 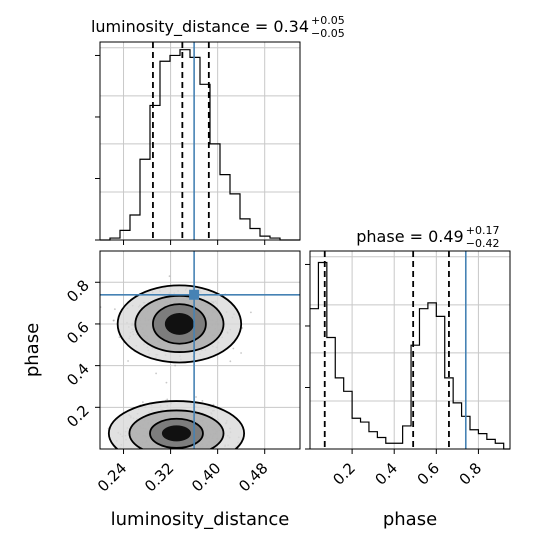 What do you see at coordinates (344, 474) in the screenshot?
I see `x-tick-label: 0.2` at bounding box center [344, 474].